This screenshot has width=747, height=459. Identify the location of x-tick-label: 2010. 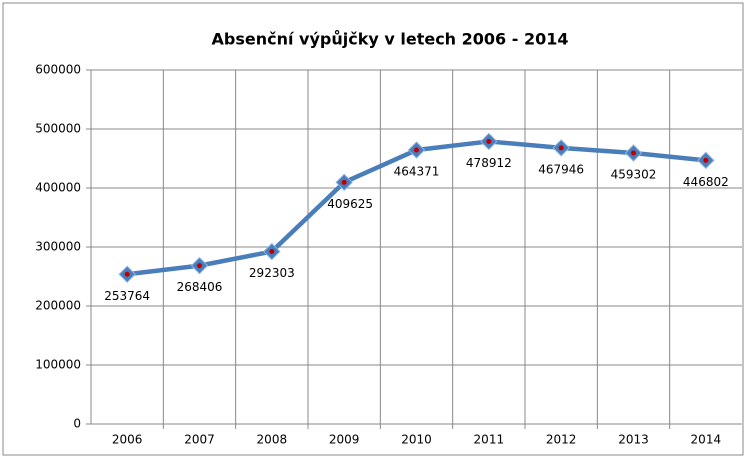
(416, 440).